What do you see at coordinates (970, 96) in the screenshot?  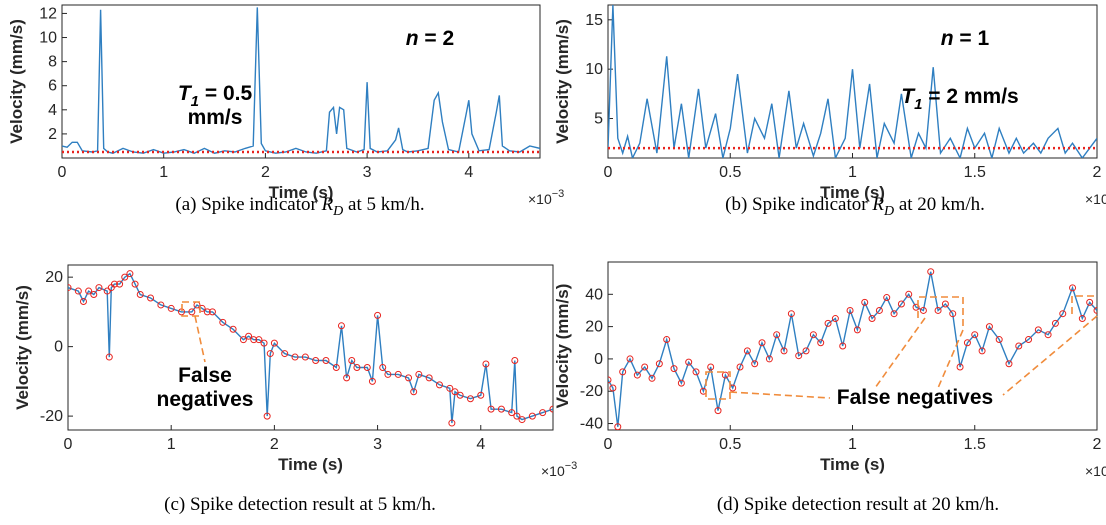 I see `annotation-text: = 2 mm/s` at bounding box center [970, 96].